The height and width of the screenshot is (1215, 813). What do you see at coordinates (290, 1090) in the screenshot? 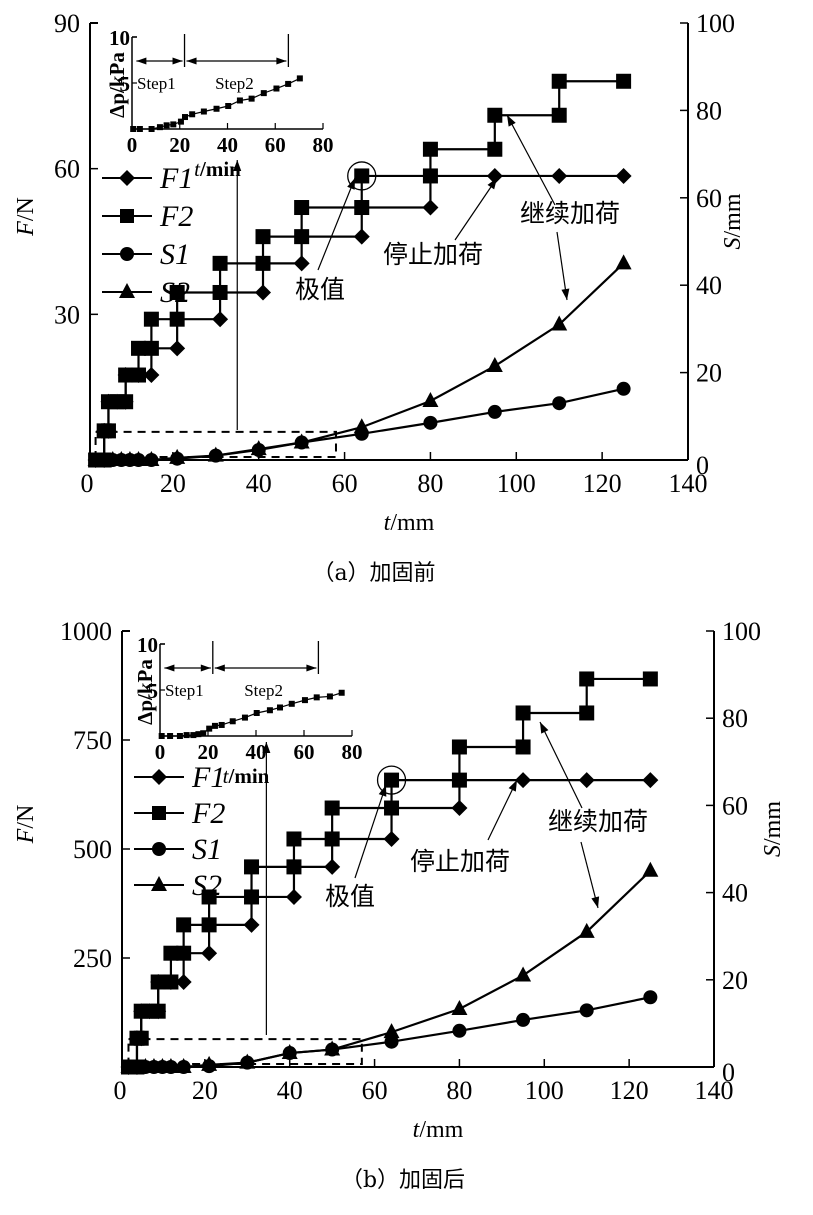
I see `x-tick-label: 40` at bounding box center [290, 1090].